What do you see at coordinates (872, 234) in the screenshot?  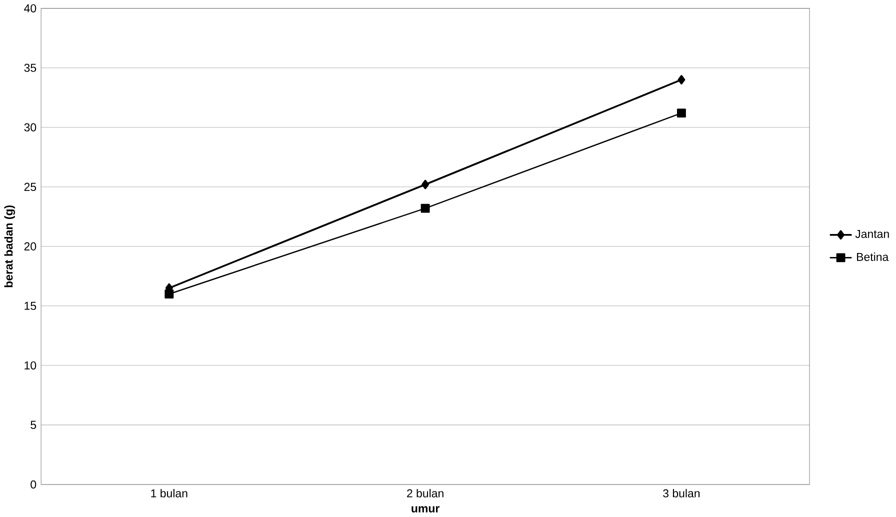 I see `legend-label: Jantan` at bounding box center [872, 234].